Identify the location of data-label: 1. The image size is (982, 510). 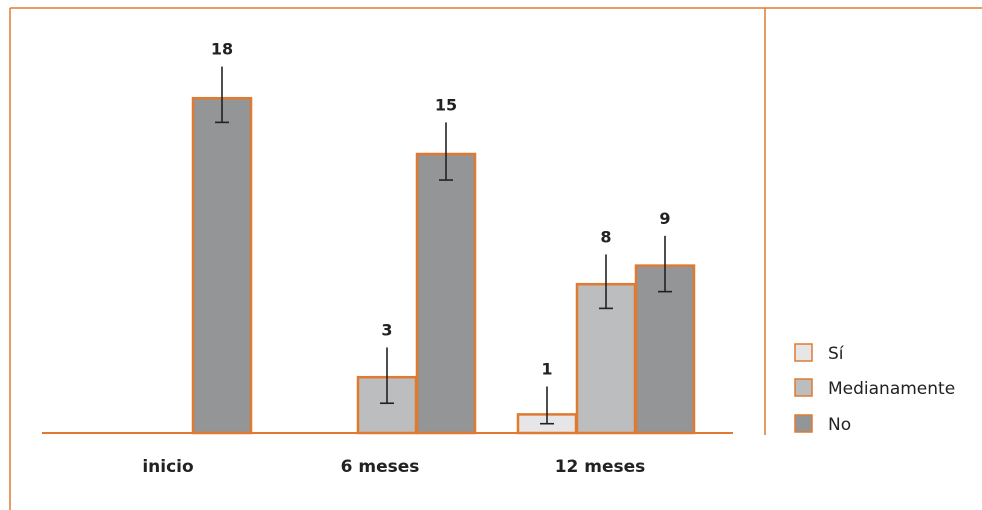
(546, 369).